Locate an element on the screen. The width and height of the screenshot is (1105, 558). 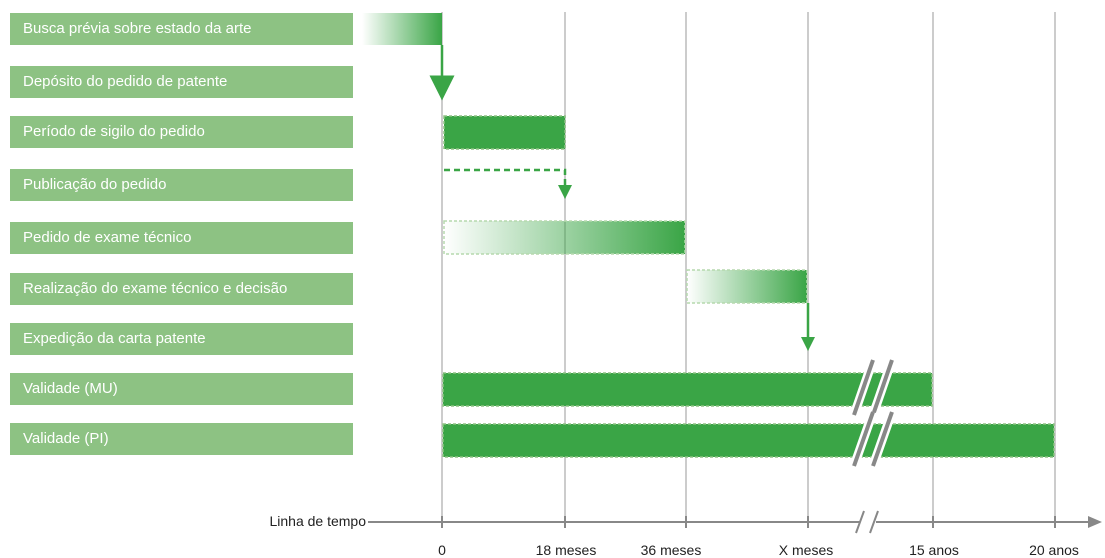
row-label-expedicao-carta: Expedição da carta patente is located at coordinates (181, 339).